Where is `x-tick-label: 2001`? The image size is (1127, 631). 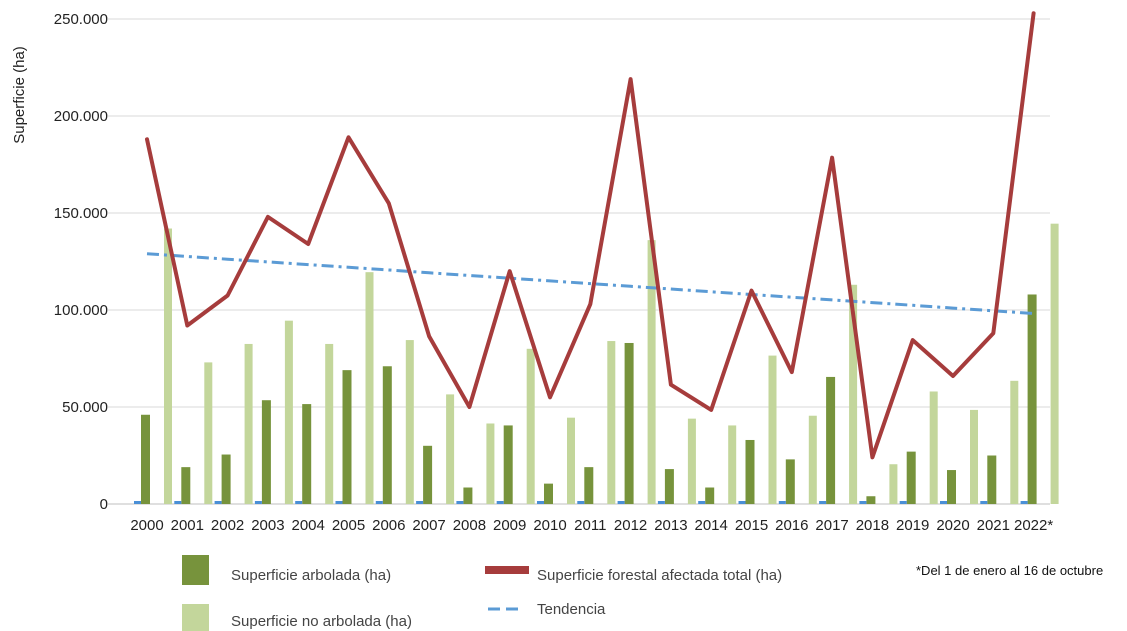
x-tick-label: 2001 is located at coordinates (187, 525).